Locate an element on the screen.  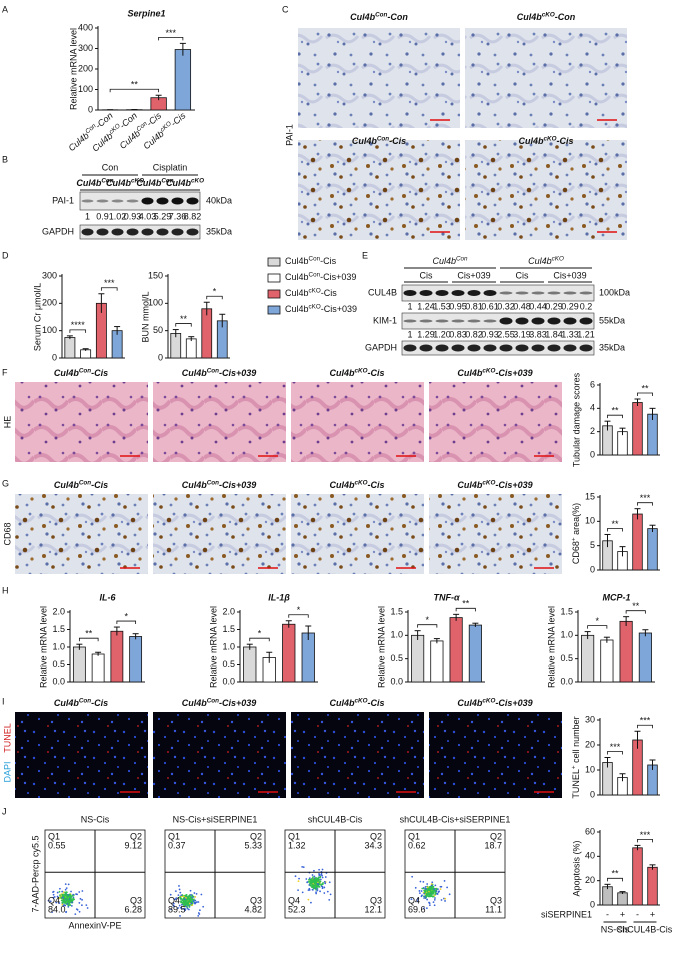
text-part: -Cis+039 is located at coordinates (339, 309).